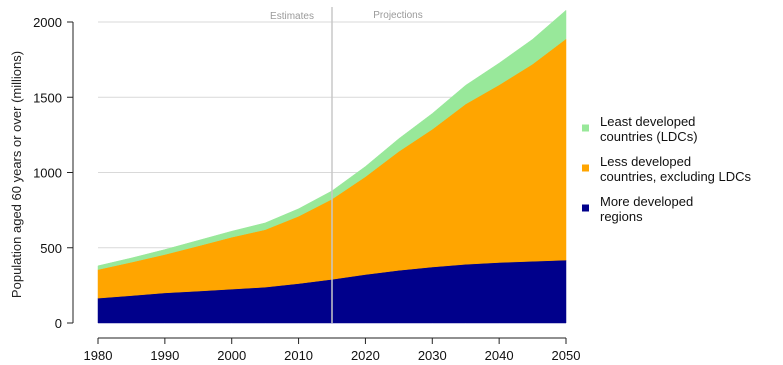  What do you see at coordinates (566, 355) in the screenshot?
I see `x-tick-label-2050: 2050` at bounding box center [566, 355].